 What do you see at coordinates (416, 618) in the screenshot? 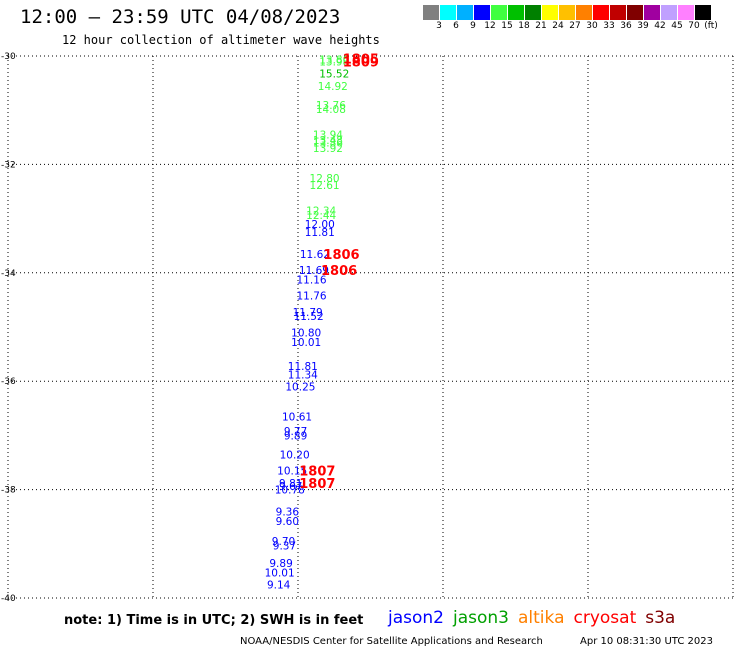
I see `legend-entry-jason2: jason2` at bounding box center [416, 618].